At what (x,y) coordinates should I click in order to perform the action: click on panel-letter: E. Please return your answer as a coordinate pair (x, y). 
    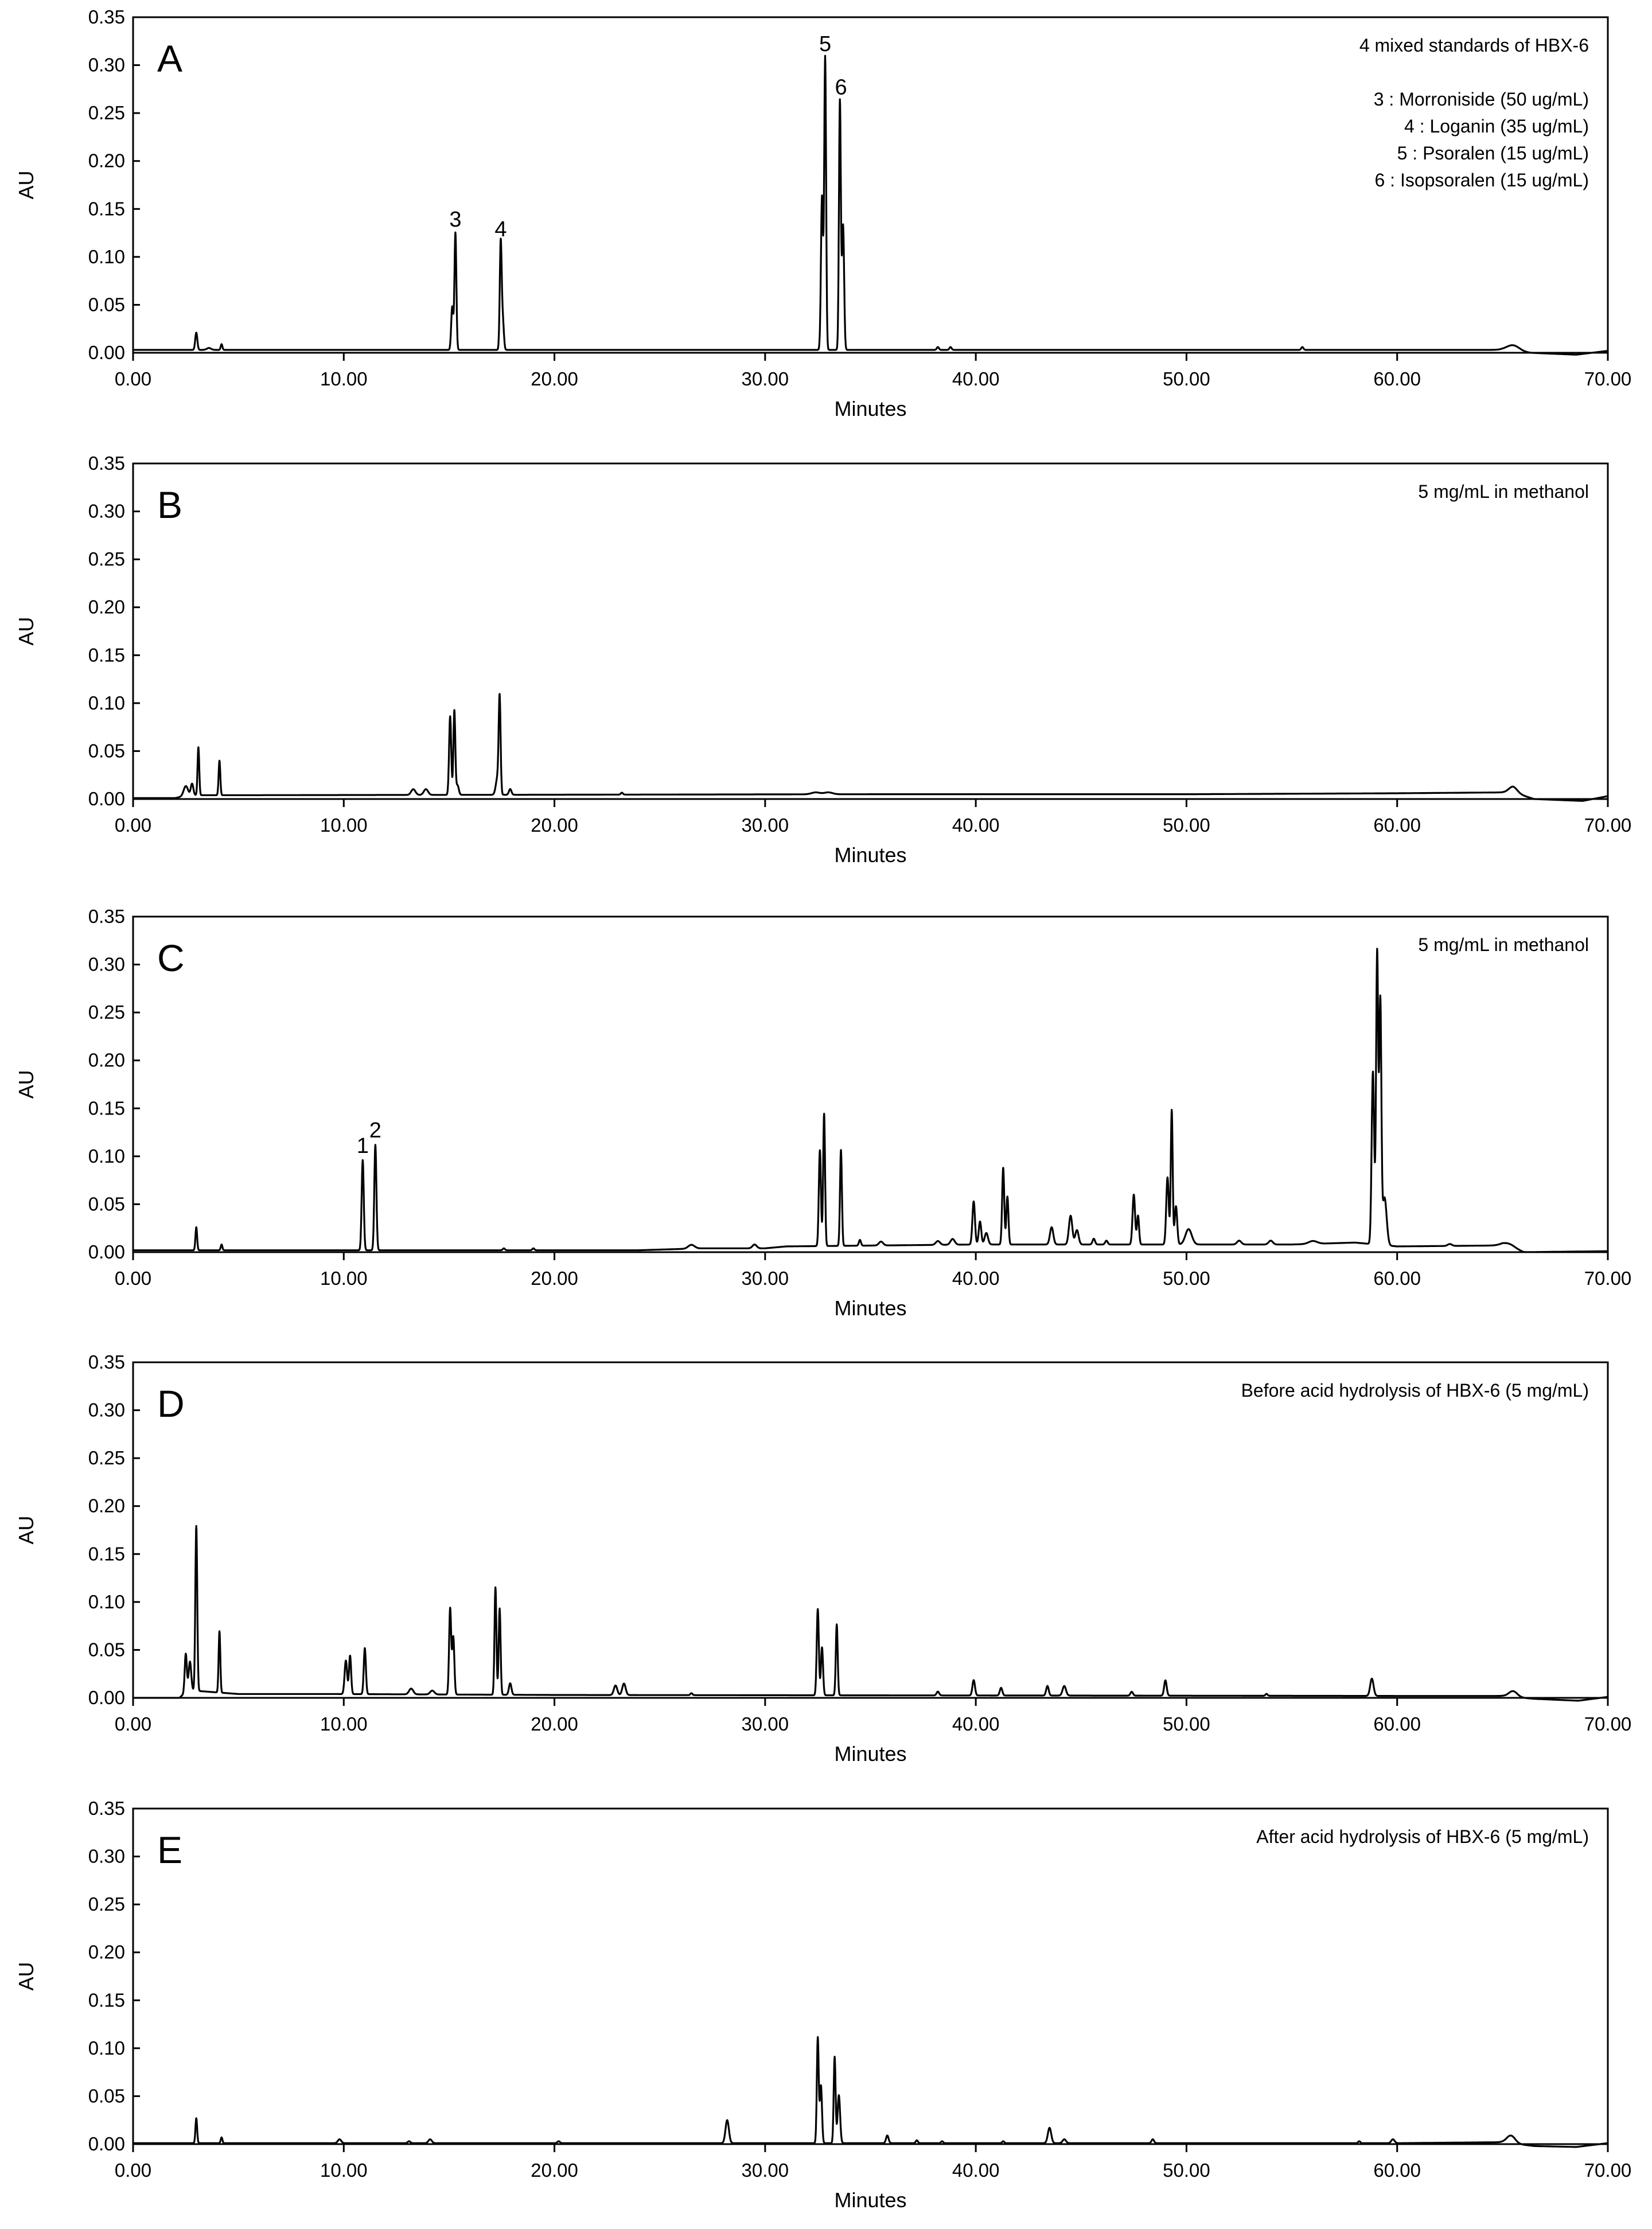
    Looking at the image, I should click on (169, 1850).